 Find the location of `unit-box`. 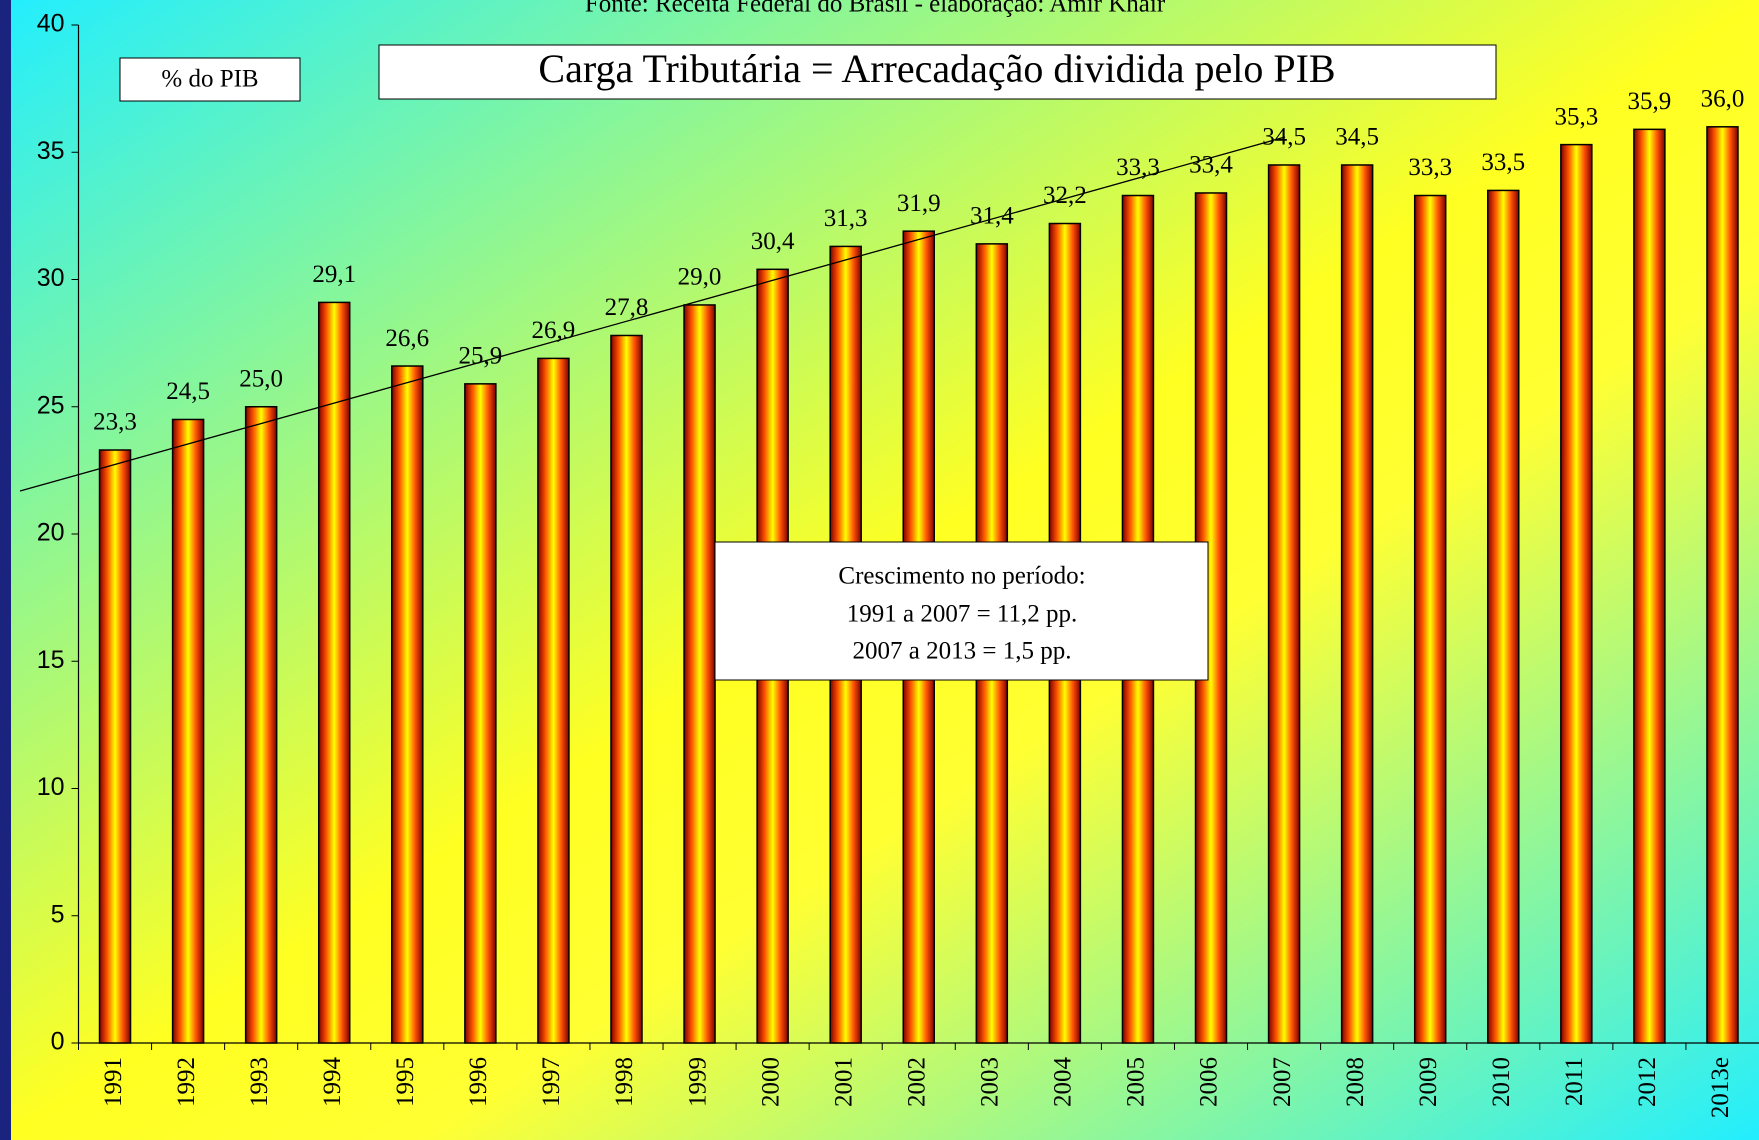

unit-box is located at coordinates (210, 79).